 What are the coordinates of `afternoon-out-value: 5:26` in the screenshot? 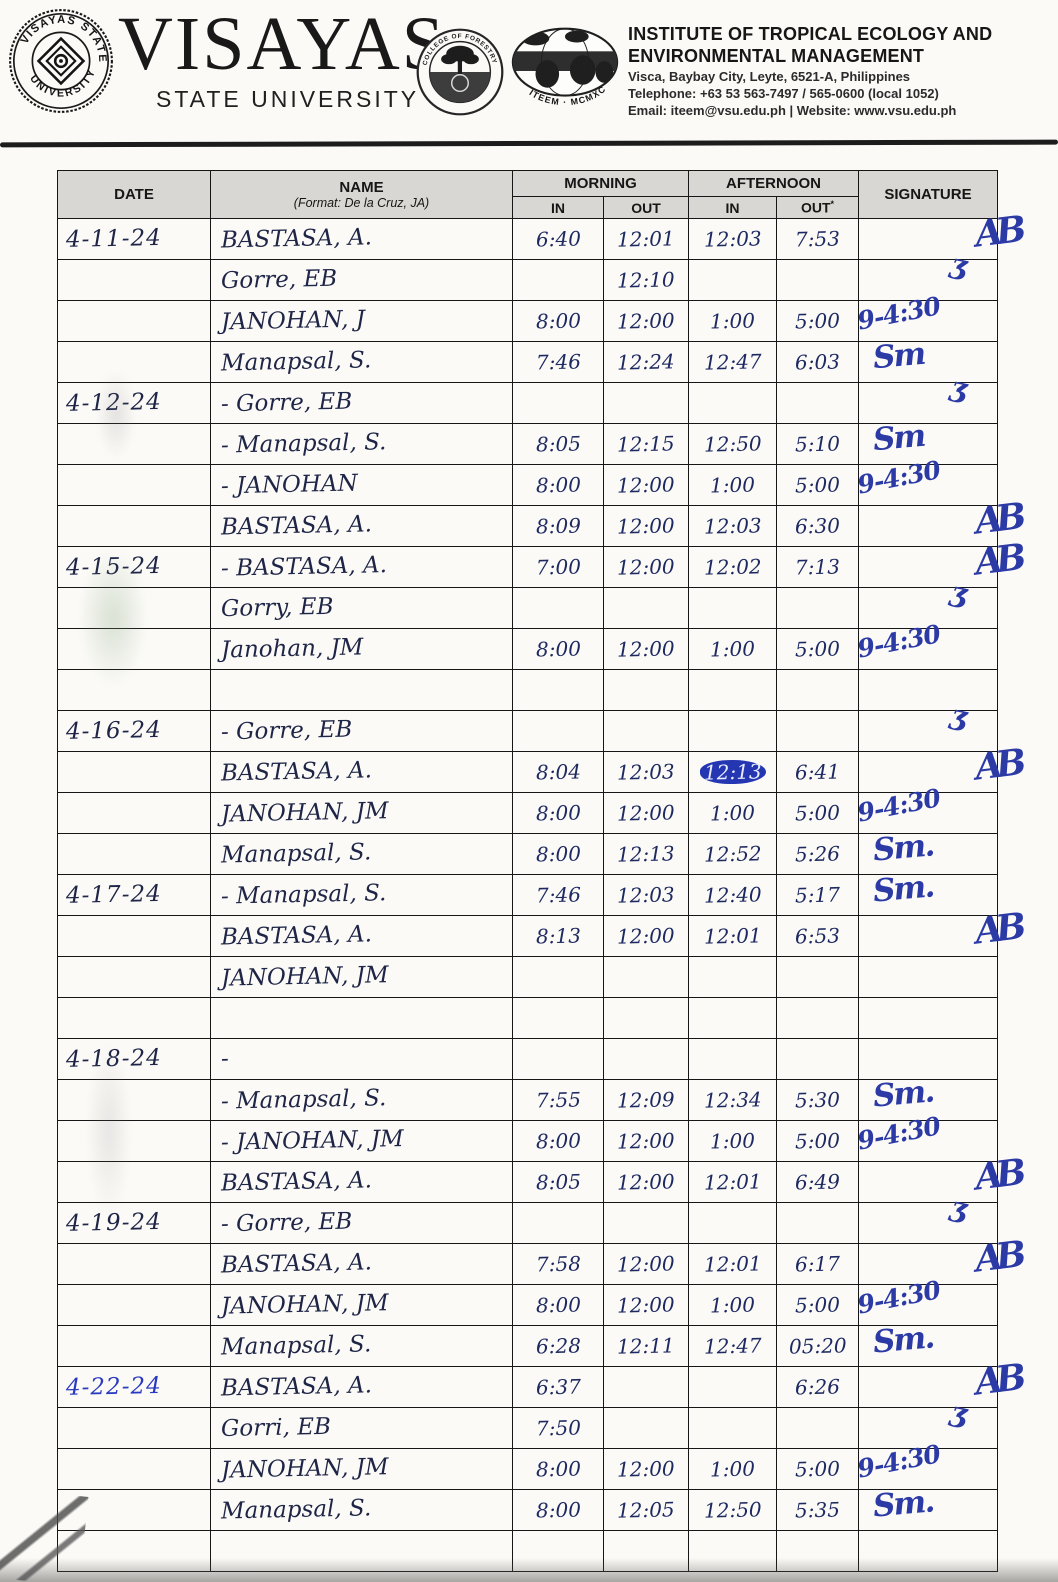 It's located at (817, 854).